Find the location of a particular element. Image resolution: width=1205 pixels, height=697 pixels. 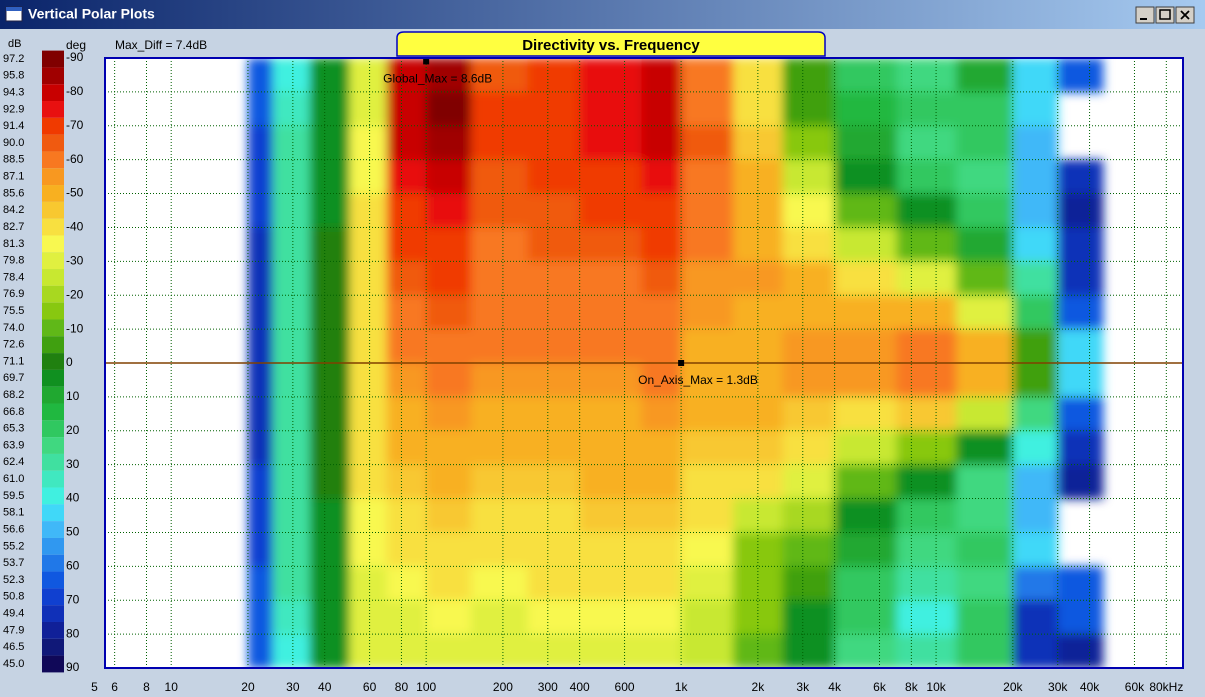

colorbar-label: 79.8 is located at coordinates (13, 261).